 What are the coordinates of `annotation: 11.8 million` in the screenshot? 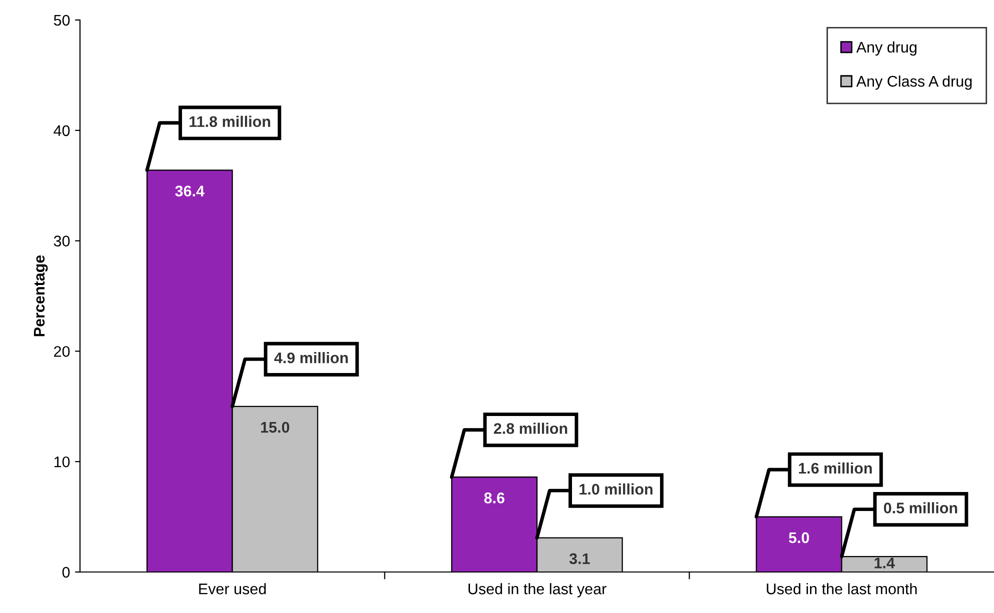 It's located at (230, 122).